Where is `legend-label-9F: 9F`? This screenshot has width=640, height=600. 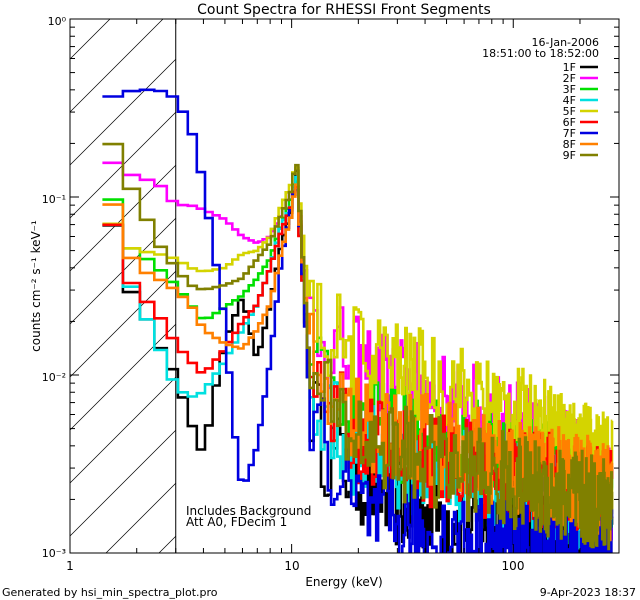
legend-label-9F: 9F is located at coordinates (569, 155).